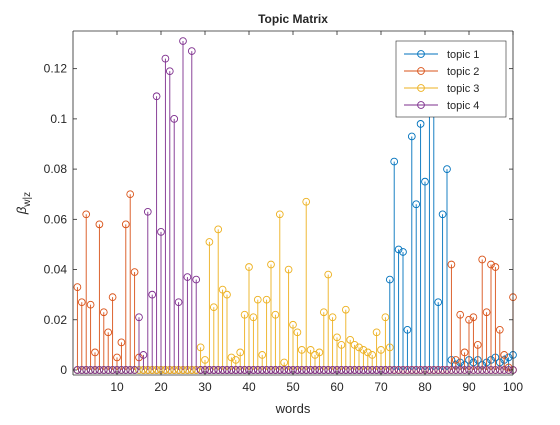 This screenshot has width=560, height=425. What do you see at coordinates (421, 71) in the screenshot?
I see `legend-marker` at bounding box center [421, 71].